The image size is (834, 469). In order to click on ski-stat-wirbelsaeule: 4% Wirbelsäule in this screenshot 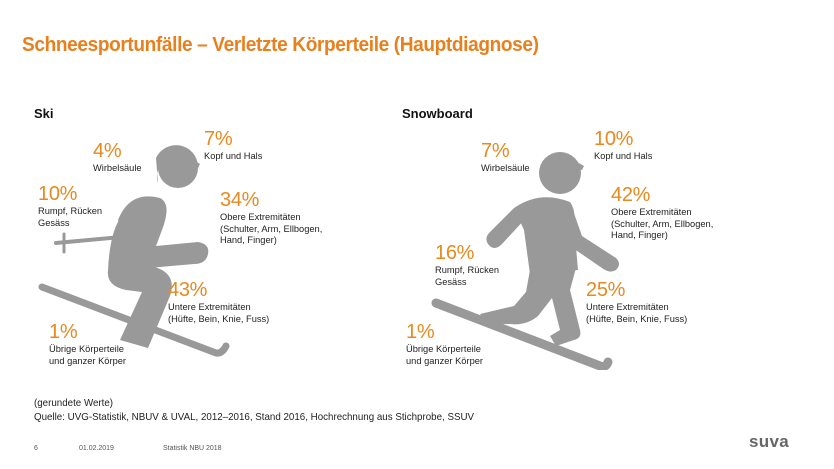, I will do `click(117, 158)`.